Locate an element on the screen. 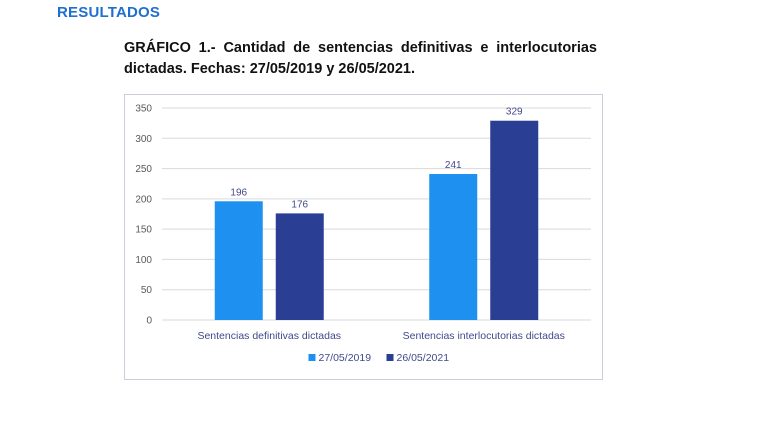 The width and height of the screenshot is (769, 432). data-label: 196 is located at coordinates (238, 192).